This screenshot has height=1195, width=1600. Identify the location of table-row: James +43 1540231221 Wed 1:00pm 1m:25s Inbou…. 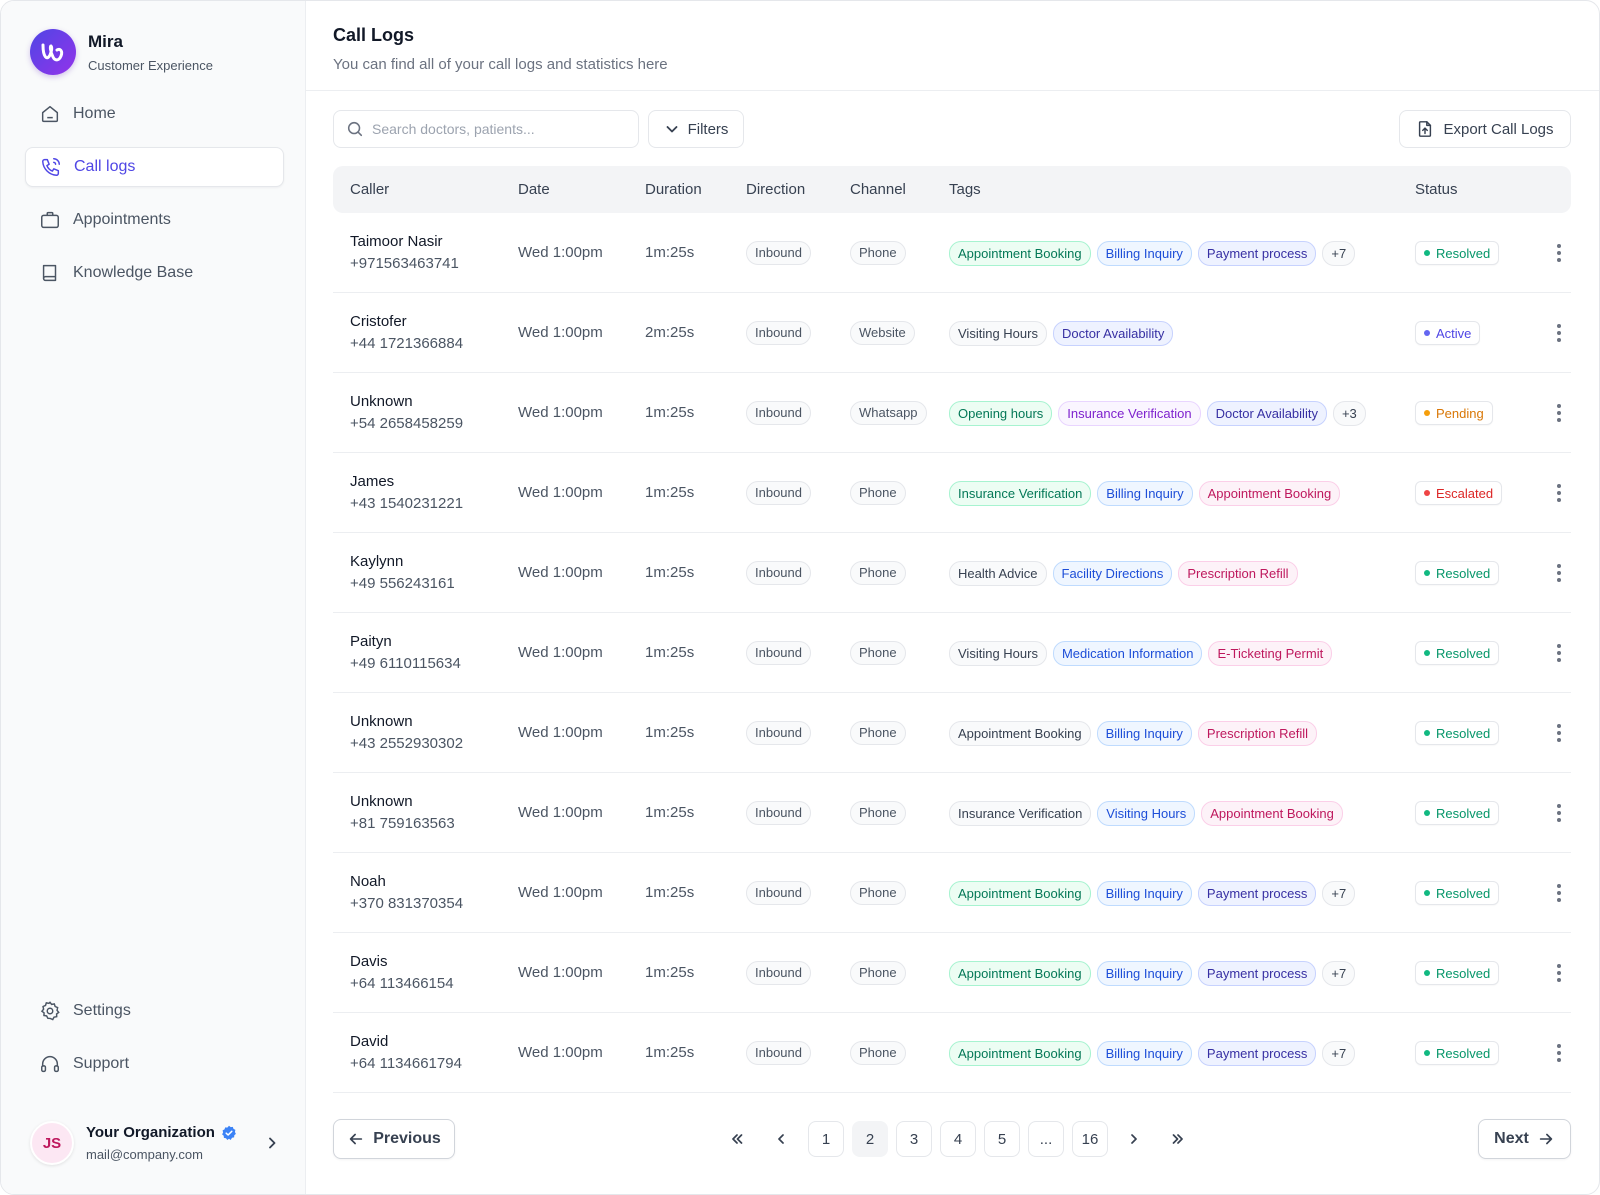
(952, 493).